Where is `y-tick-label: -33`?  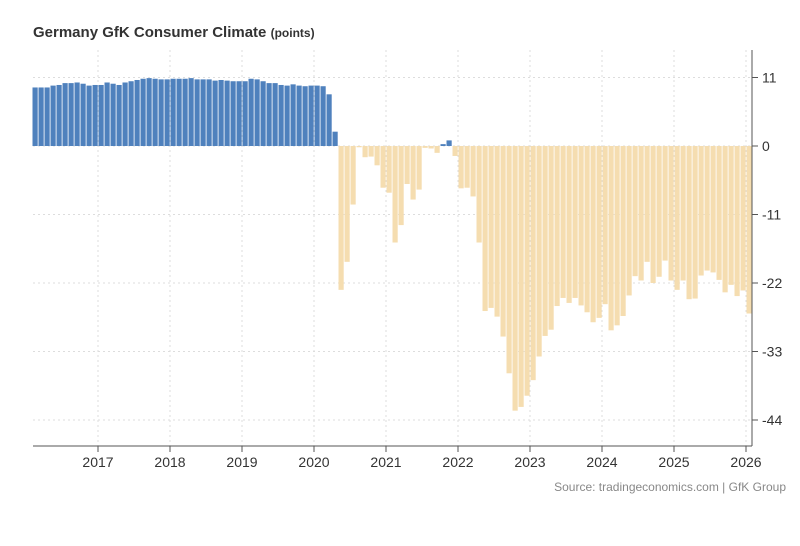 y-tick-label: -33 is located at coordinates (772, 352).